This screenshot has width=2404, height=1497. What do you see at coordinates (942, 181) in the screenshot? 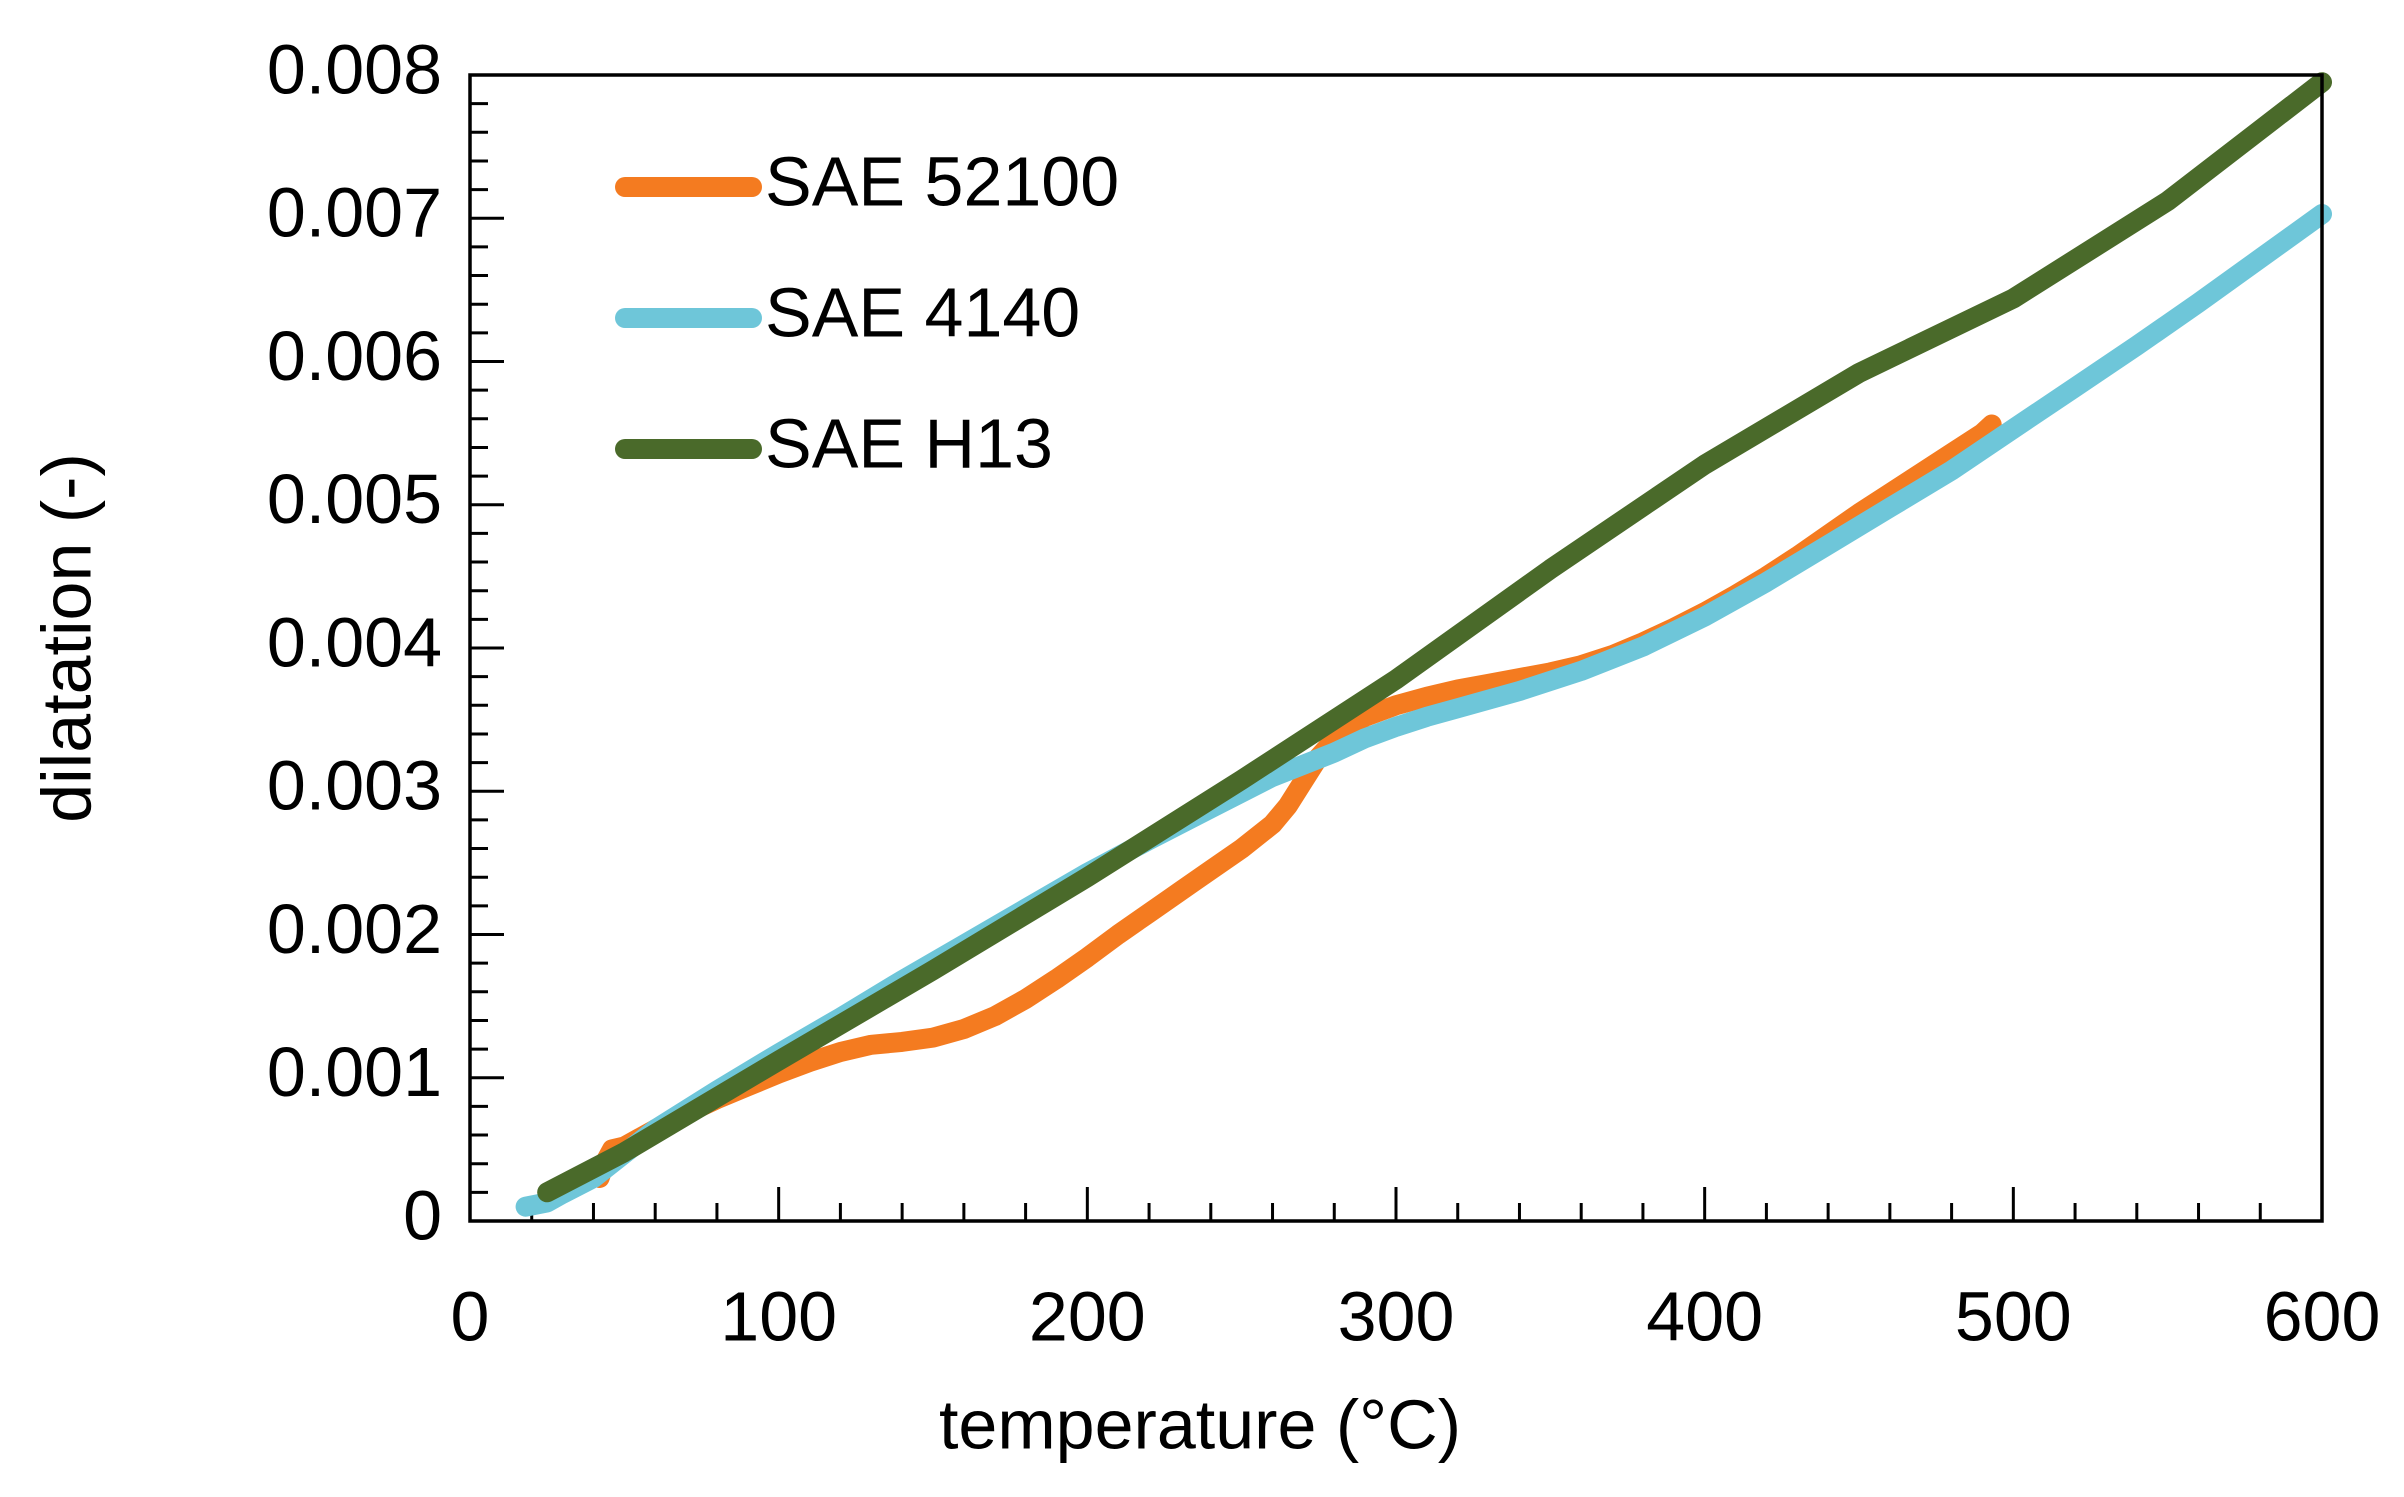
I see `legend-label-sae-52100: SAE 52100` at bounding box center [942, 181].